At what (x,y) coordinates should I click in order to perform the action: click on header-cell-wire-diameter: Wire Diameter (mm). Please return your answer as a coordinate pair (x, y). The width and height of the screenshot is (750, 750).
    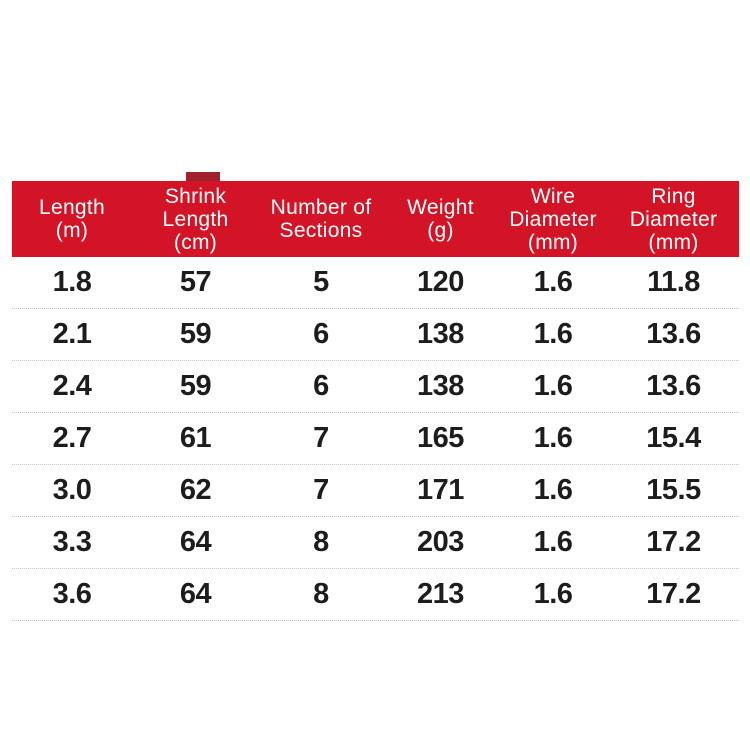
    Looking at the image, I should click on (553, 219).